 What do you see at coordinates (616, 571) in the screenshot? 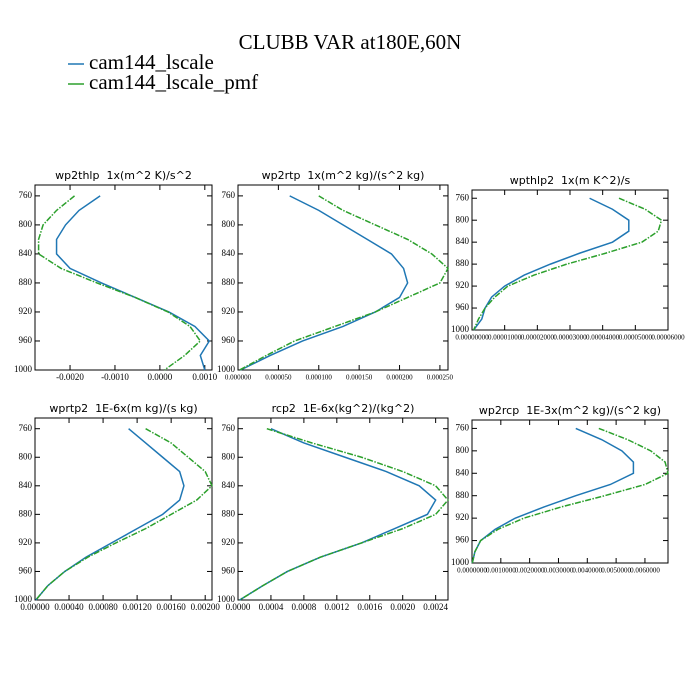
I see `x-tick-label: 0.0050000` at bounding box center [616, 571].